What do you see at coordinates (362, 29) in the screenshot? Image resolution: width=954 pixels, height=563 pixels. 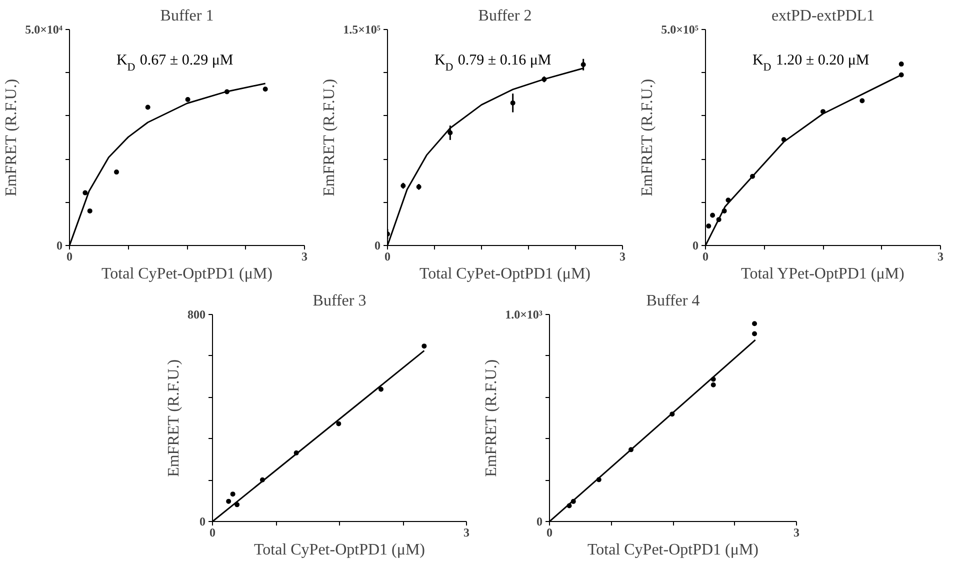 I see `y-tick-label: 1.5×10⁵` at bounding box center [362, 29].